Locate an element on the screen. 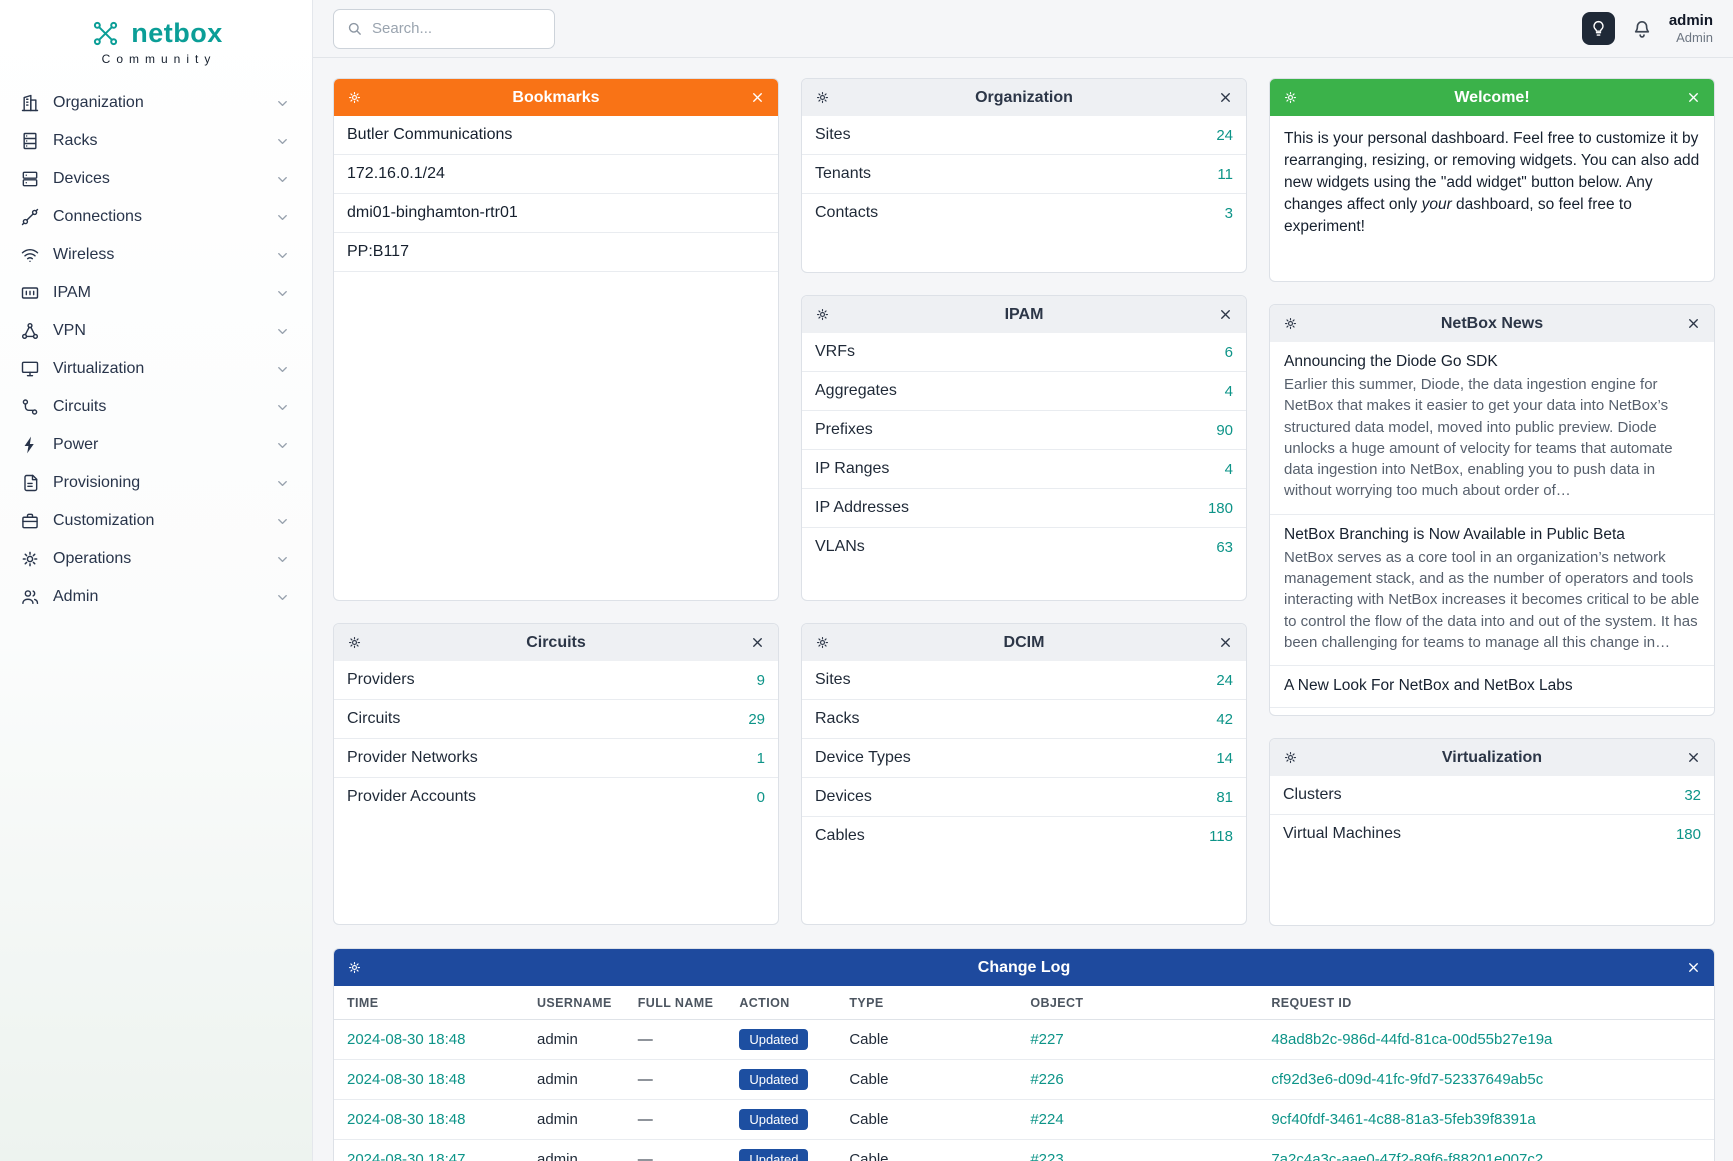 The width and height of the screenshot is (1733, 1161). sidebar-item-connections: Connections is located at coordinates (156, 217).